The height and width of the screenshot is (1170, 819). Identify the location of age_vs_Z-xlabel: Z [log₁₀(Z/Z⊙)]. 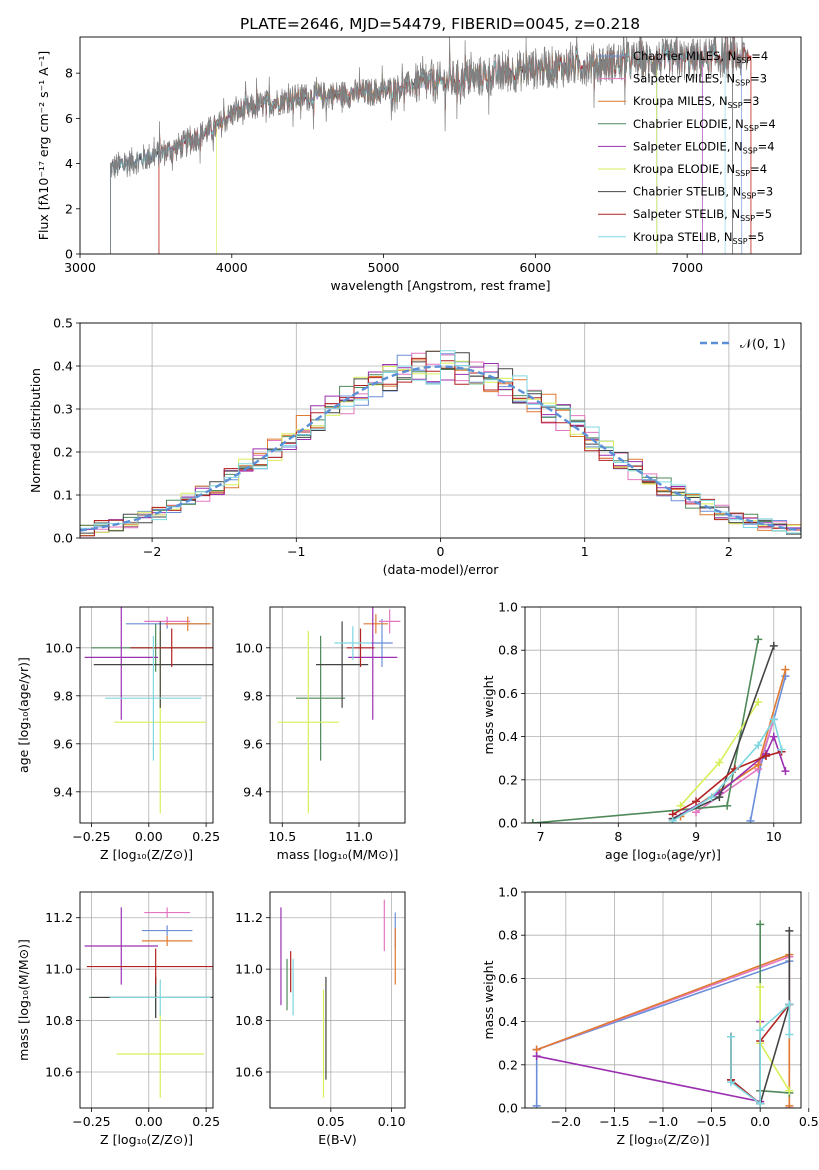
(146, 854).